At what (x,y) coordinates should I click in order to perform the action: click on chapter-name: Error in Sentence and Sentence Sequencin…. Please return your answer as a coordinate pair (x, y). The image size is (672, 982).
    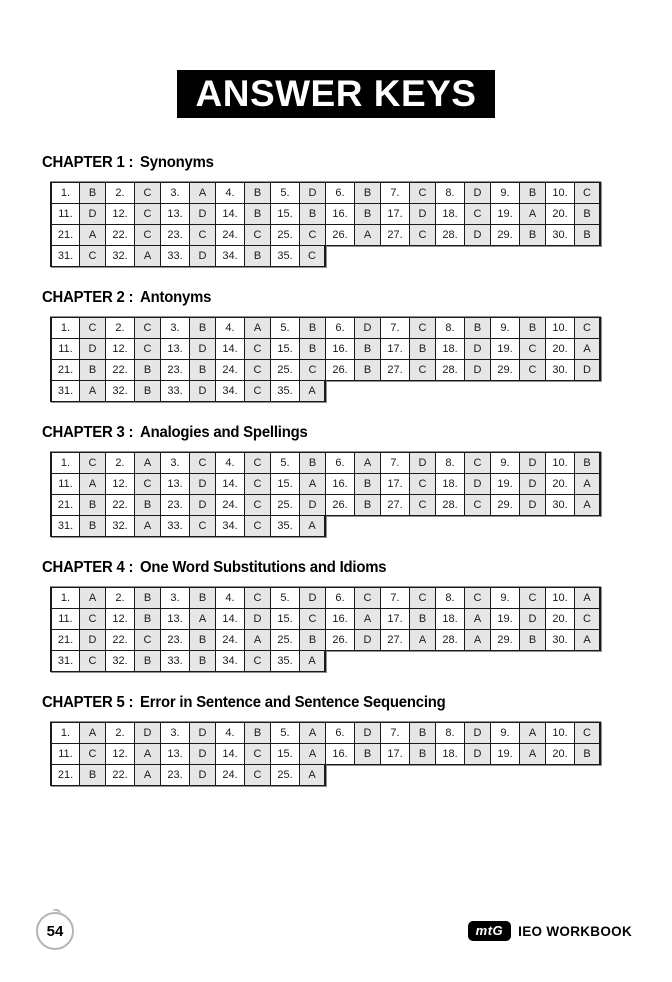
    Looking at the image, I should click on (293, 702).